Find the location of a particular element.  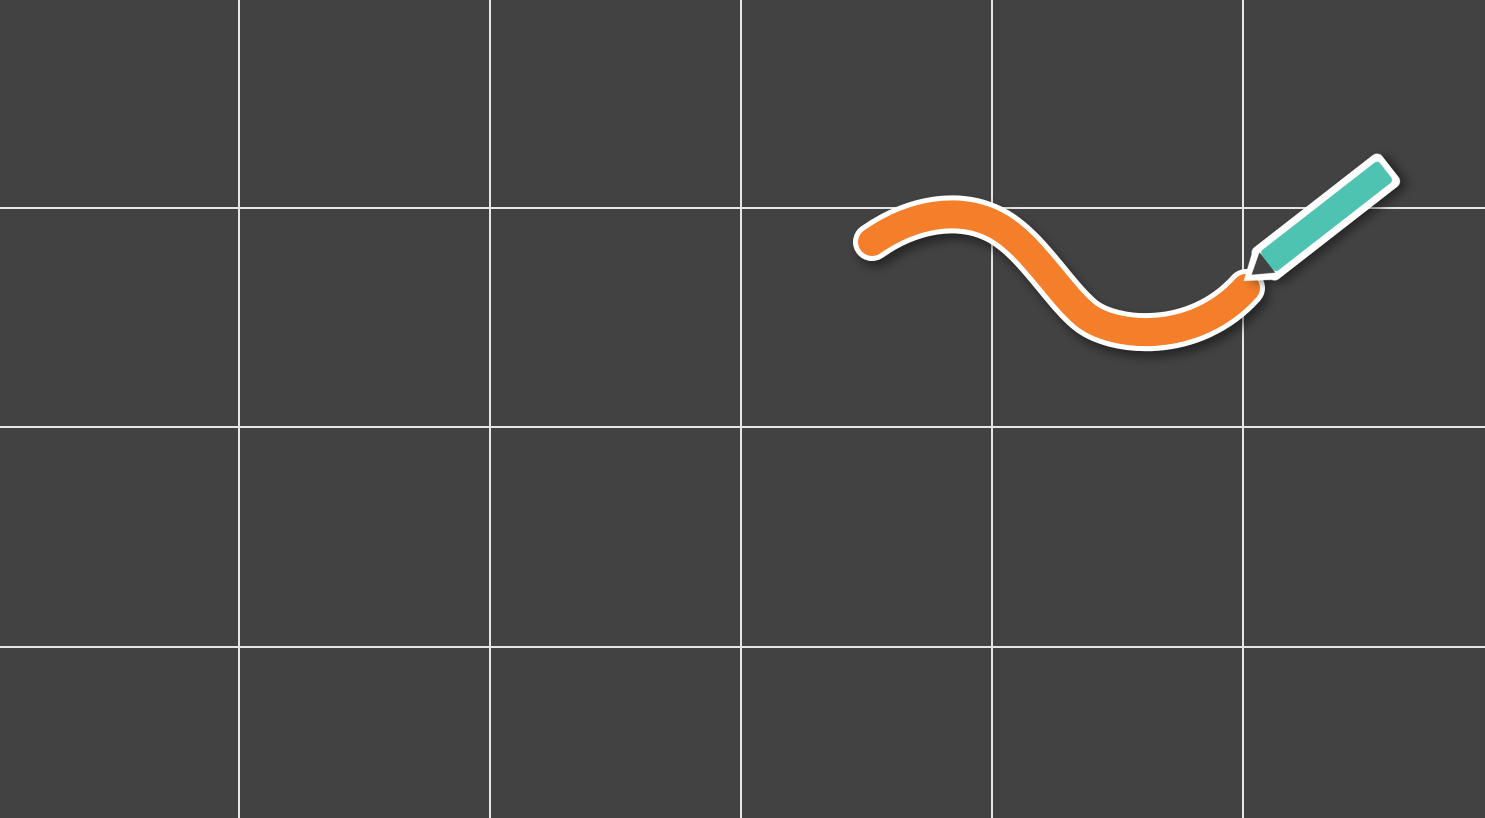

pencil-icon is located at coordinates (1316, 224).